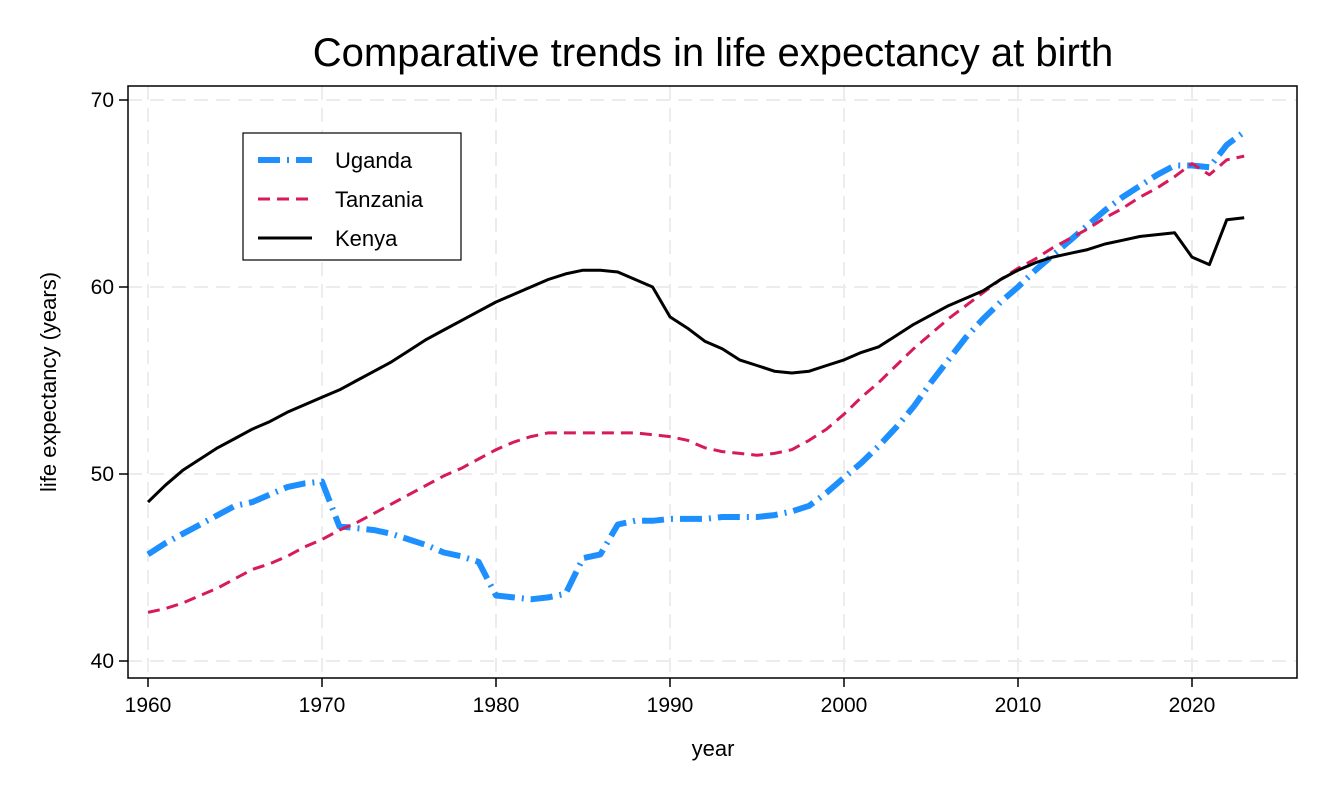  I want to click on x-axis: 1960 1970 1980 1990 2000 2010 2020, so click(670, 697).